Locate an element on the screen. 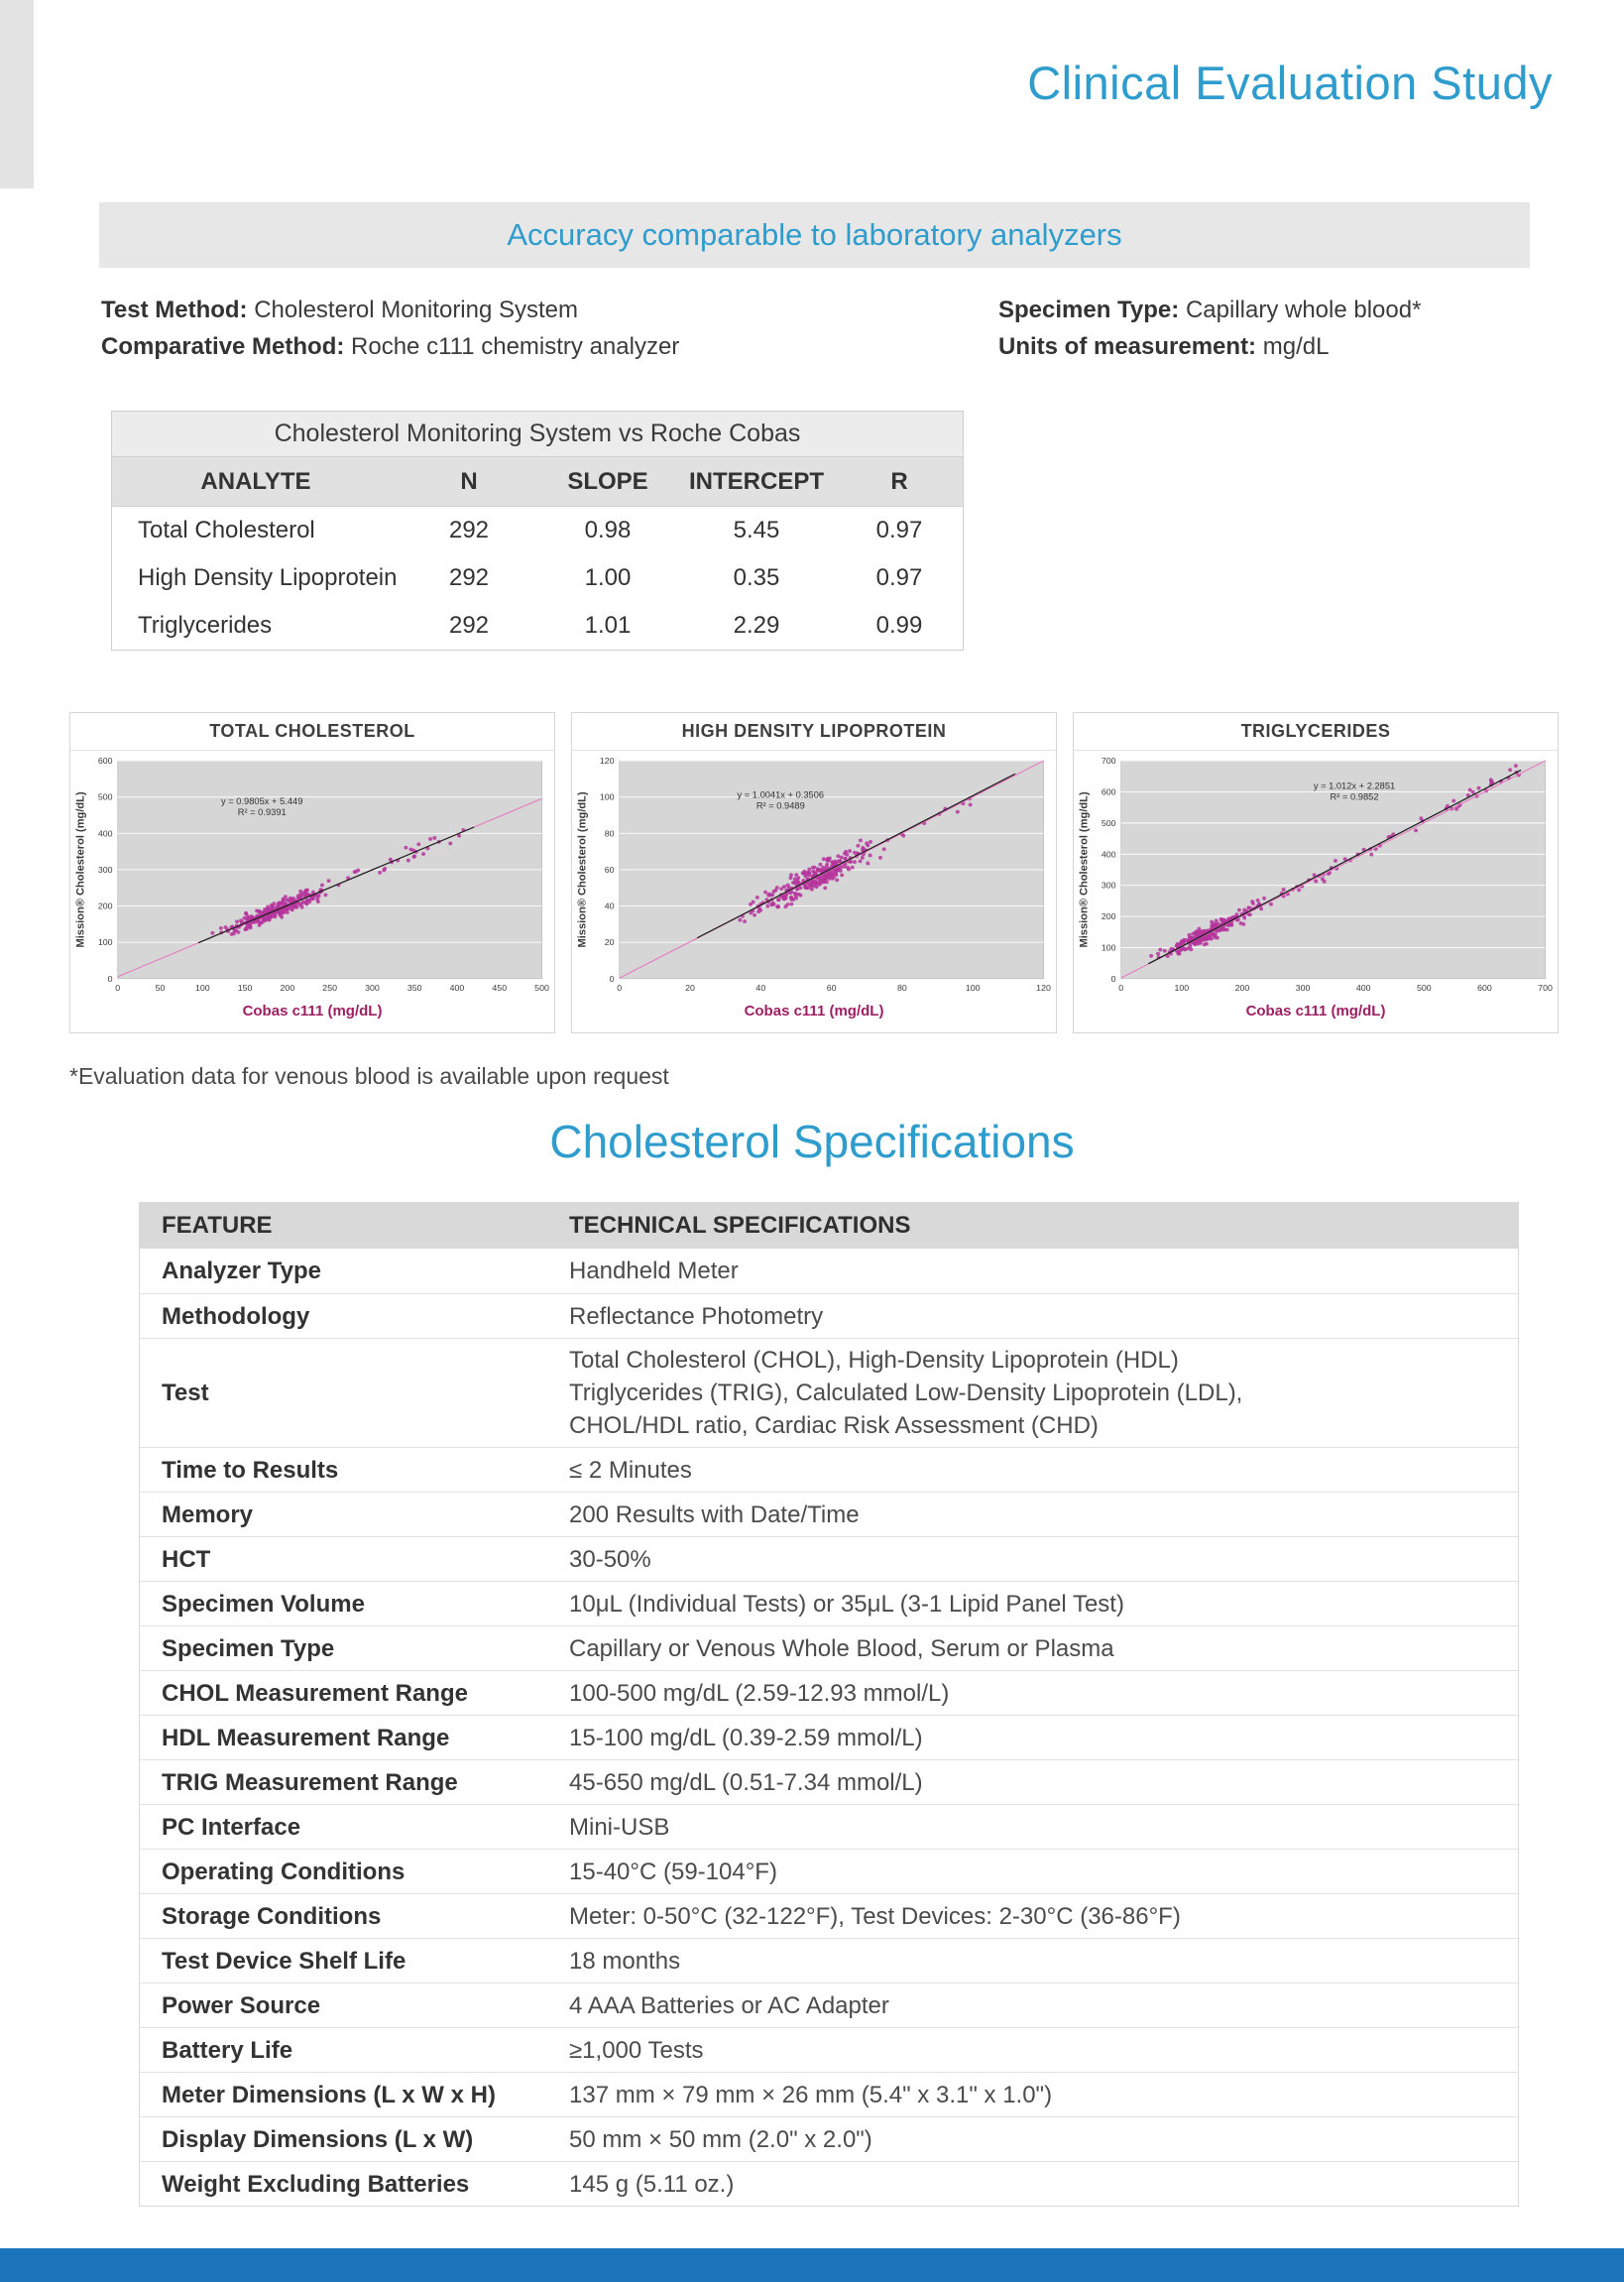  spec-row: Analyzer Type Handheld Meter is located at coordinates (829, 1271).